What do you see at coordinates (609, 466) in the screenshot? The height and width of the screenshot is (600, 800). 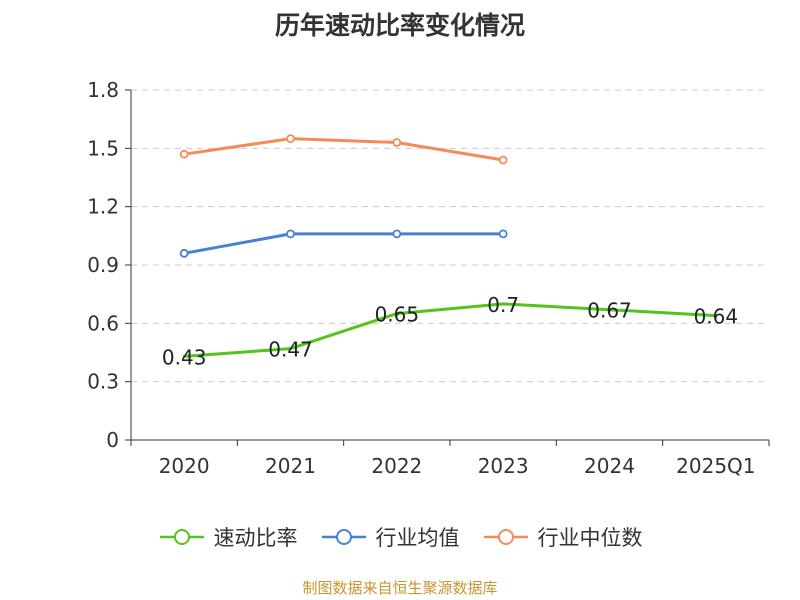 I see `x-tick-label-4: 2024` at bounding box center [609, 466].